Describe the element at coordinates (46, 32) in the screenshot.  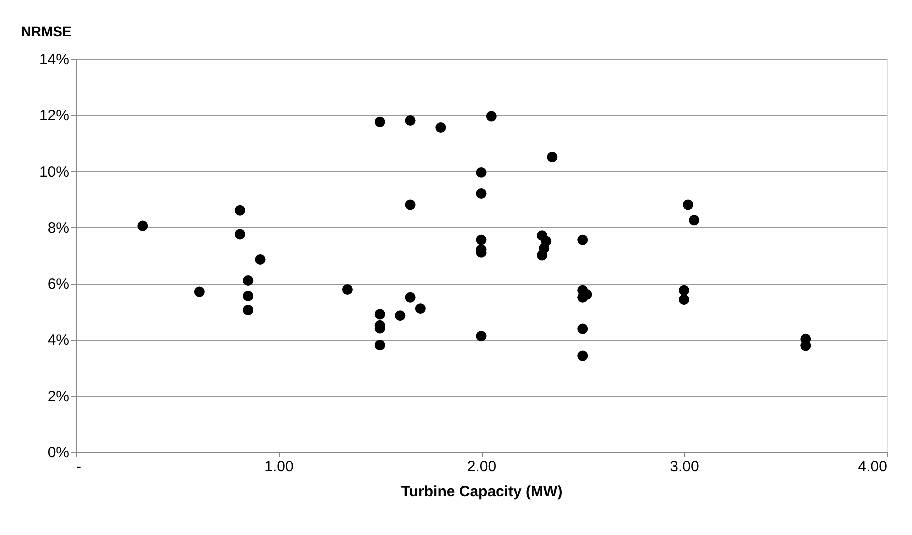
I see `y-axis-title: NRMSE` at that location.